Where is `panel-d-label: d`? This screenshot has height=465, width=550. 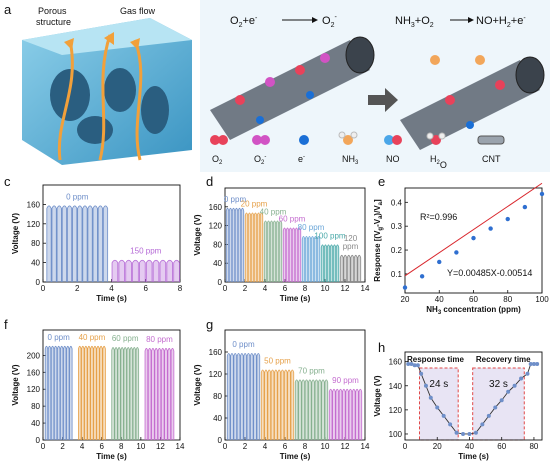
panel-d-label: d is located at coordinates (209, 181).